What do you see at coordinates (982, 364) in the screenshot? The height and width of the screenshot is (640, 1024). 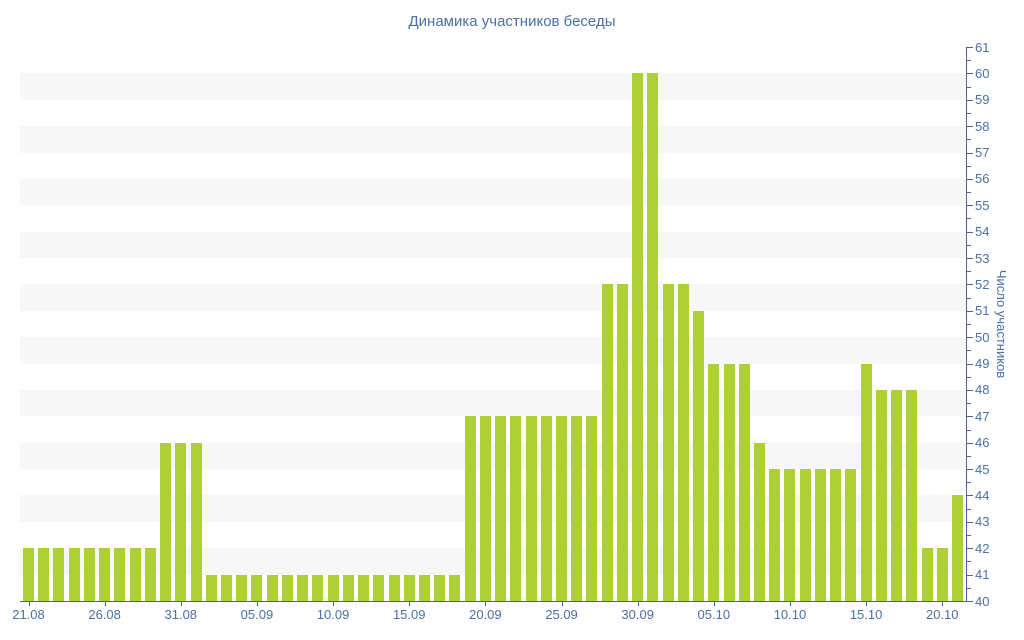 I see `y-tick-label: 49` at bounding box center [982, 364].